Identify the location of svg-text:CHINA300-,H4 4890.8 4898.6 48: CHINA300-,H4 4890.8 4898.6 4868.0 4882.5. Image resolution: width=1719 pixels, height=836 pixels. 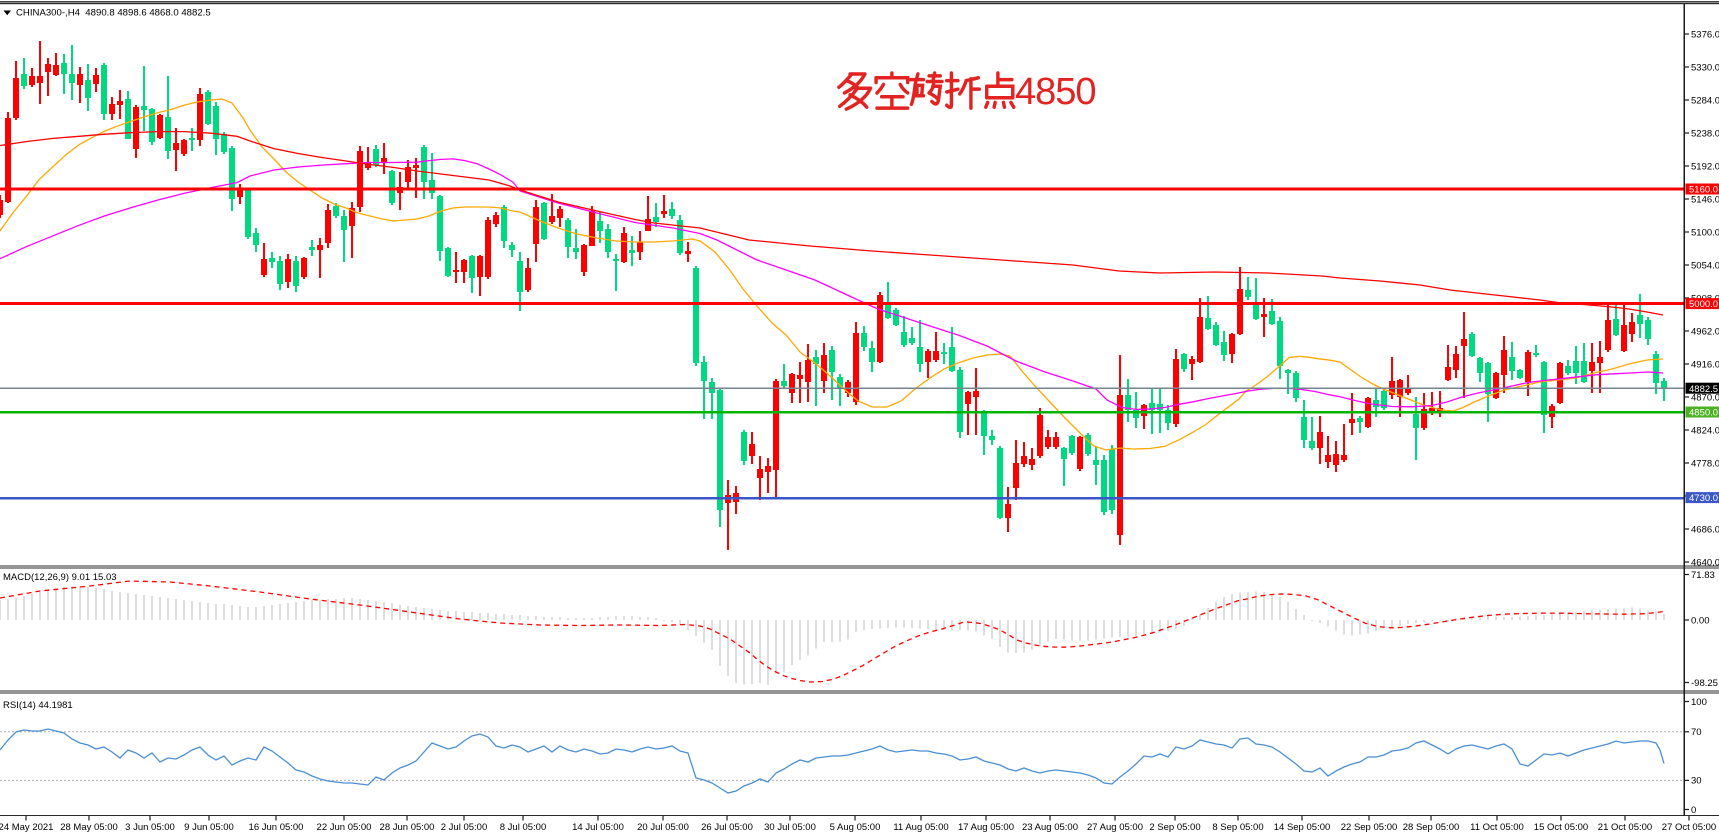
(113, 13).